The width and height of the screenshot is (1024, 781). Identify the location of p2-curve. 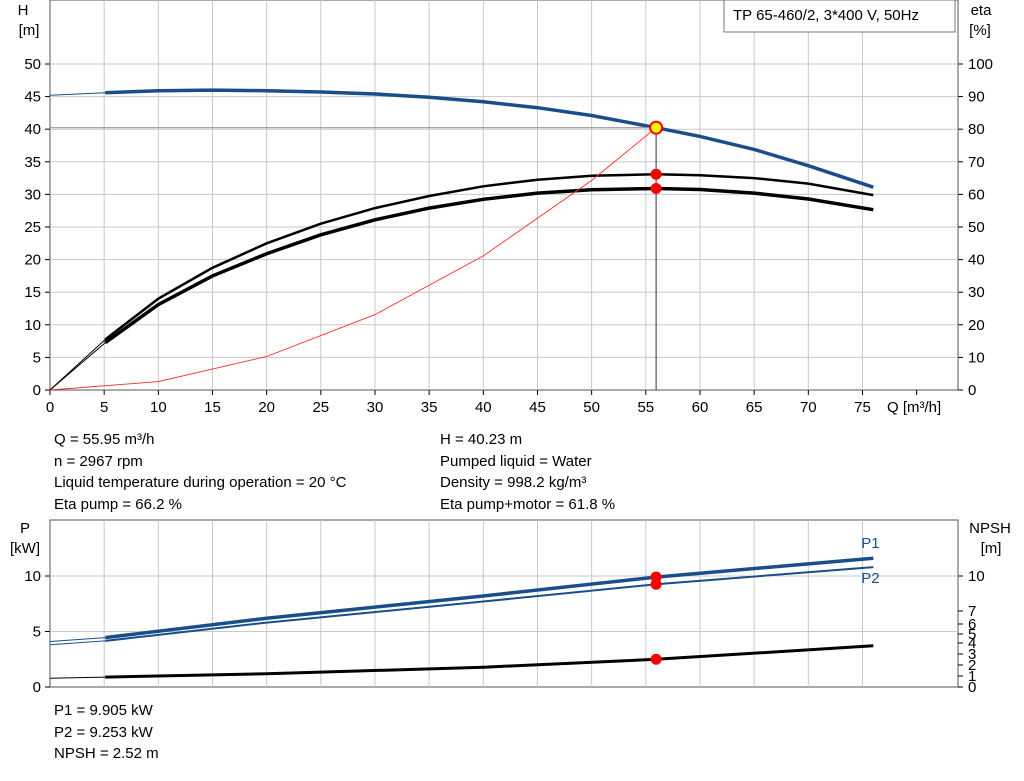
(489, 604).